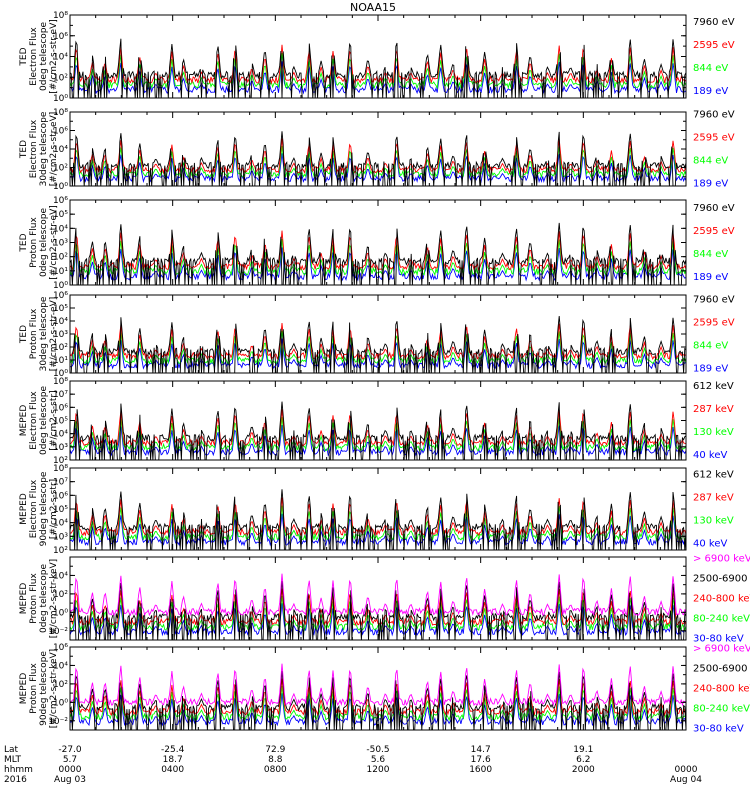 This screenshot has width=750, height=800. Describe the element at coordinates (713, 386) in the screenshot. I see `legend-entry: 612 keV` at that location.